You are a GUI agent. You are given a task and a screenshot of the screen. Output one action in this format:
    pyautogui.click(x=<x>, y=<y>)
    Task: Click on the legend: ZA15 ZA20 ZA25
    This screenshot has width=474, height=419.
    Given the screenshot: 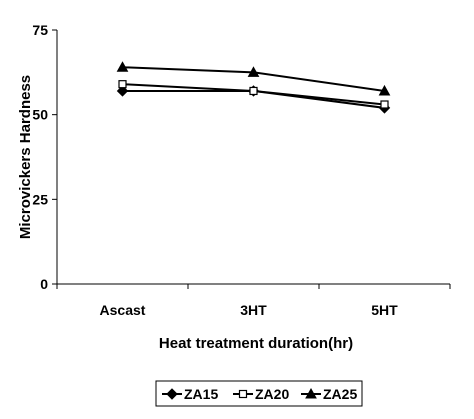 What is the action you would take?
    pyautogui.click(x=259, y=393)
    